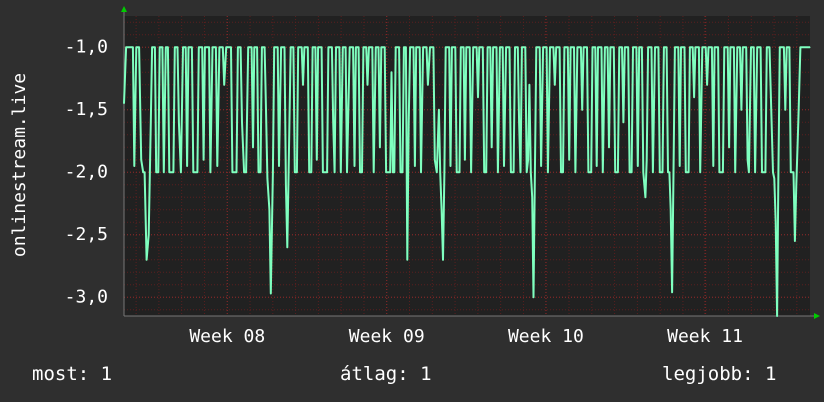 This screenshot has width=824, height=402. Describe the element at coordinates (546, 336) in the screenshot. I see `x-tick-label: Week 10` at that location.